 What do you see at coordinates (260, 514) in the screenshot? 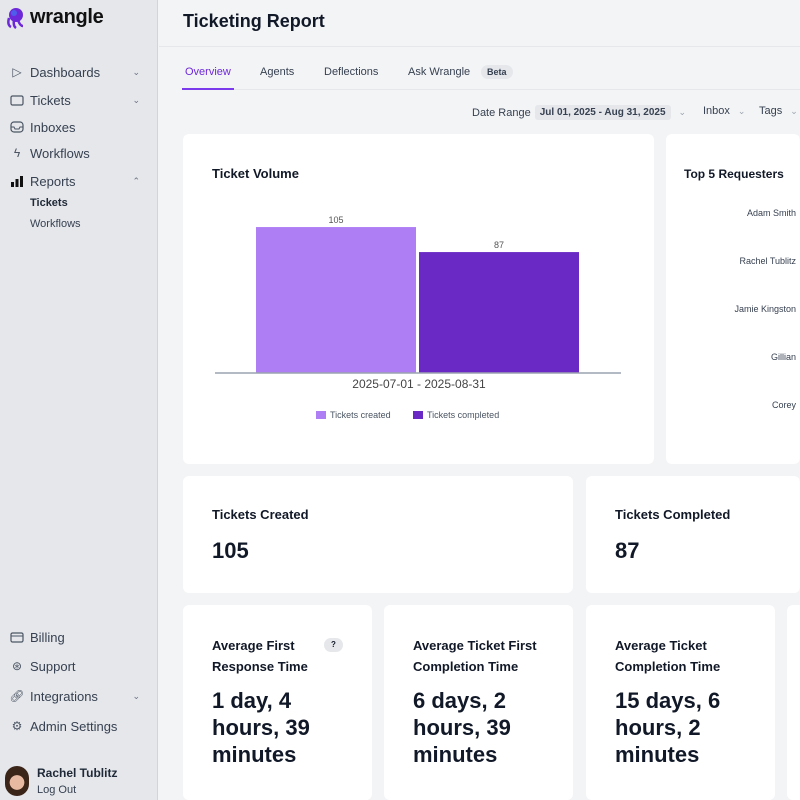
I see `stat-title: Tickets Created` at bounding box center [260, 514].